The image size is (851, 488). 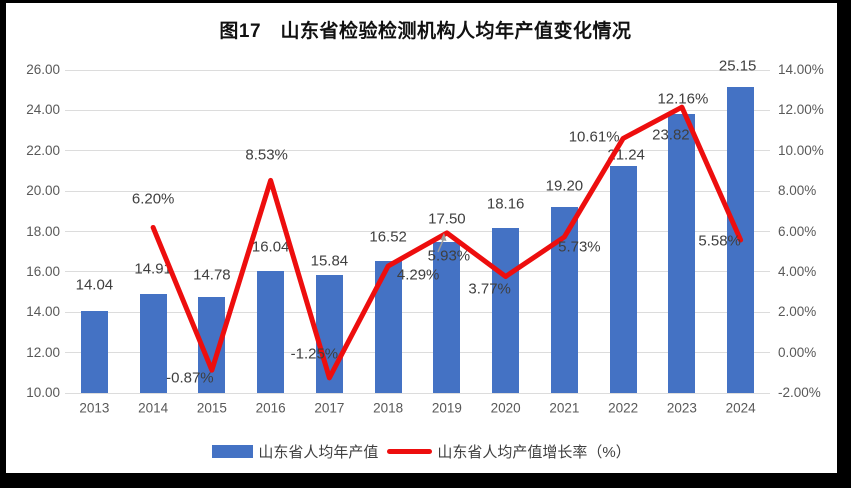 I want to click on legend-bar-label: 山东省人均年产值, so click(x=318, y=452).